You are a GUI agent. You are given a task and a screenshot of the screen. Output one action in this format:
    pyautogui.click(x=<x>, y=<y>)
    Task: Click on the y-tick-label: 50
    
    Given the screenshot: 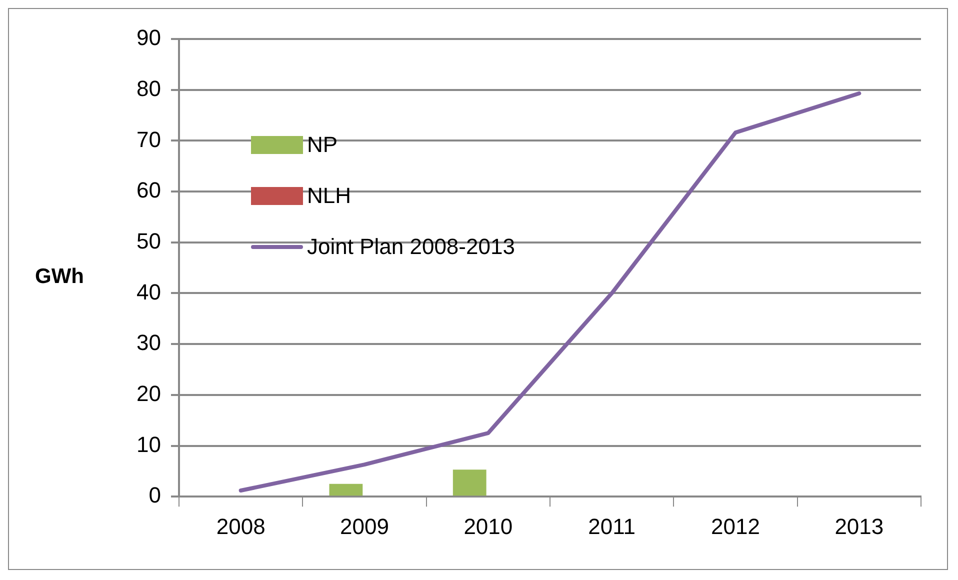 What is the action you would take?
    pyautogui.click(x=148, y=241)
    